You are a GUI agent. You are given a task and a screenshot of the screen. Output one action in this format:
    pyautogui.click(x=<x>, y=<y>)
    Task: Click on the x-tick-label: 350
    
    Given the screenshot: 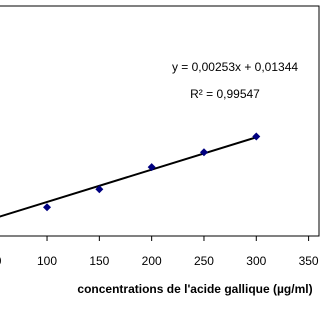 What is the action you would take?
    pyautogui.click(x=309, y=261)
    